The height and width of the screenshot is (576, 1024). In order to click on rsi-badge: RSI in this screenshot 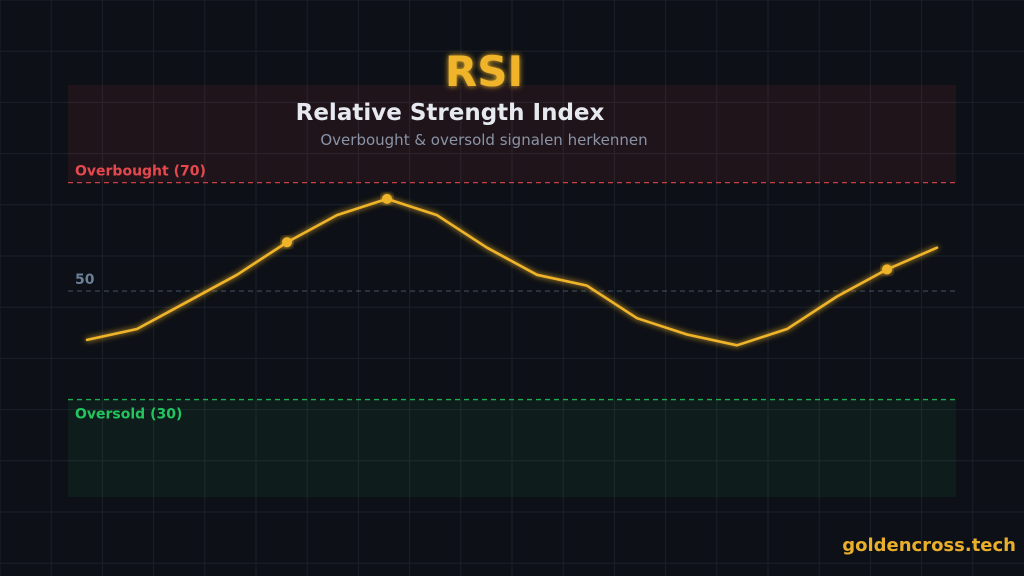, I will do `click(484, 71)`.